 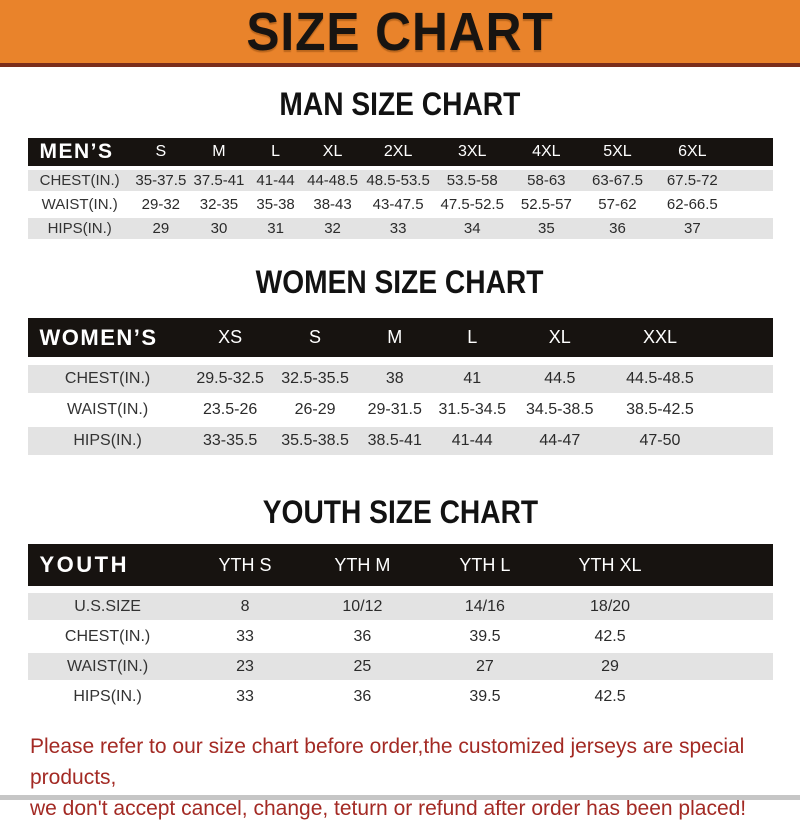 What do you see at coordinates (315, 378) in the screenshot?
I see `size-value-cell: 32.5-35.5` at bounding box center [315, 378].